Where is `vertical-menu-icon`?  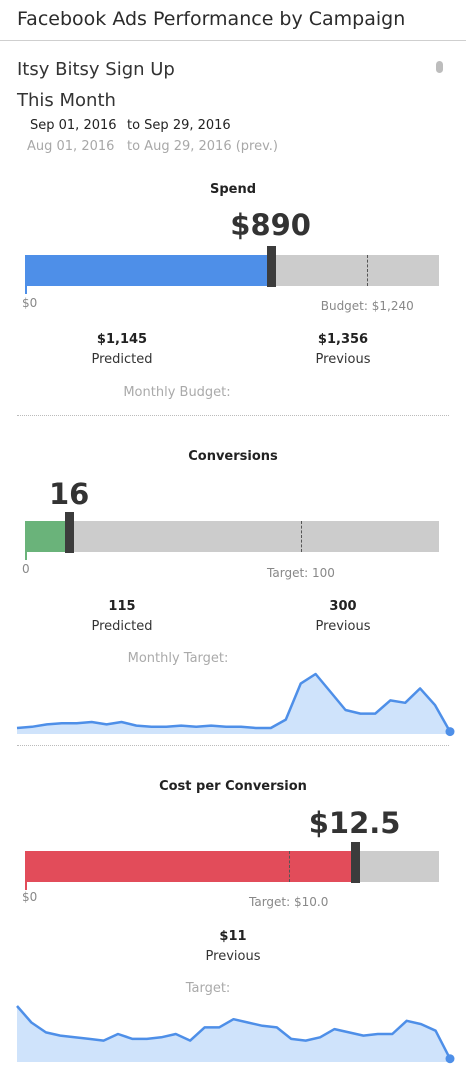 vertical-menu-icon is located at coordinates (439, 67).